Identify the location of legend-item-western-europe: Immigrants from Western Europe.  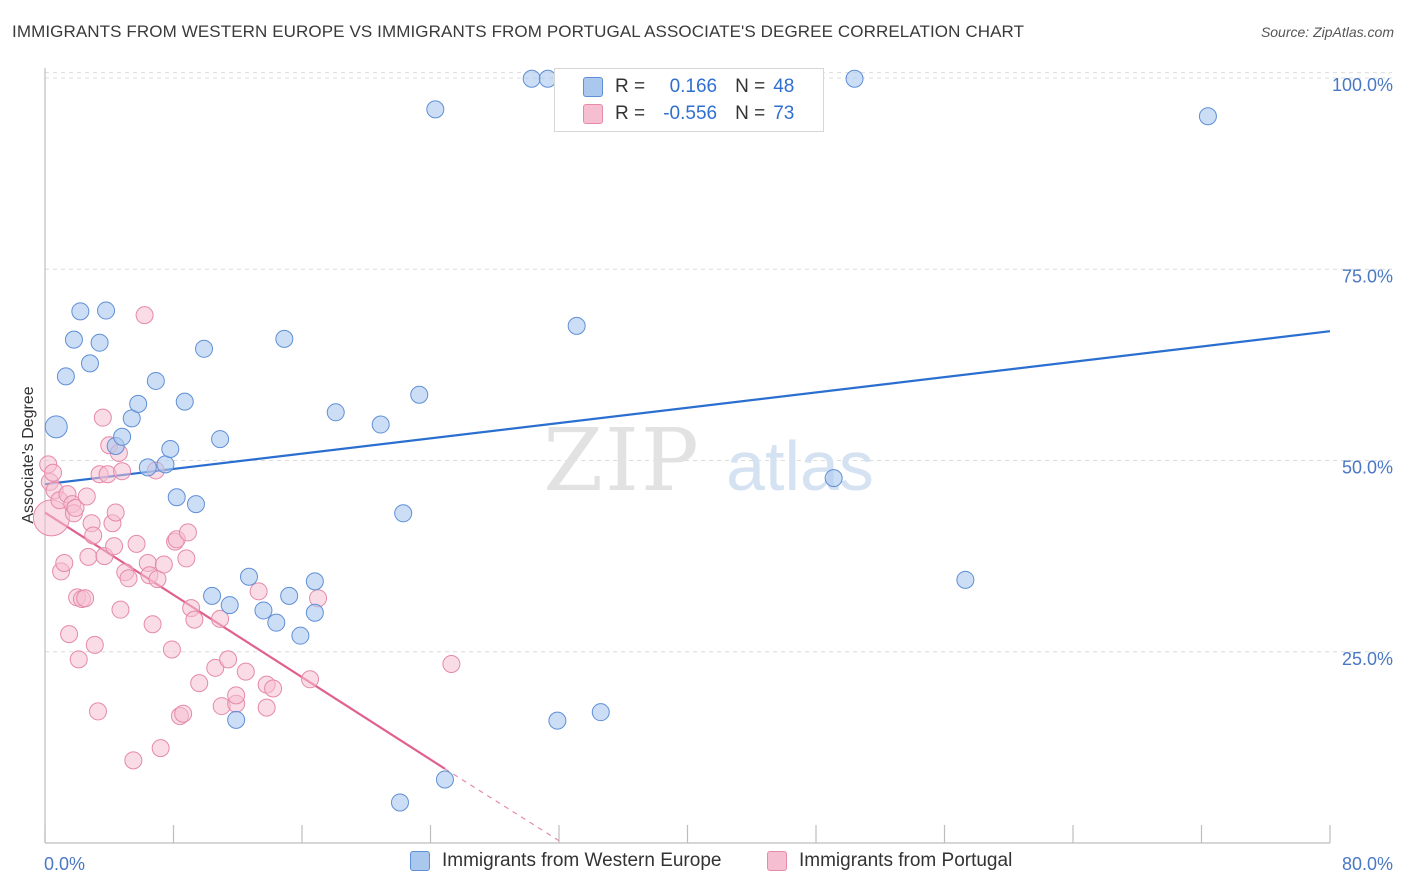
(565, 861).